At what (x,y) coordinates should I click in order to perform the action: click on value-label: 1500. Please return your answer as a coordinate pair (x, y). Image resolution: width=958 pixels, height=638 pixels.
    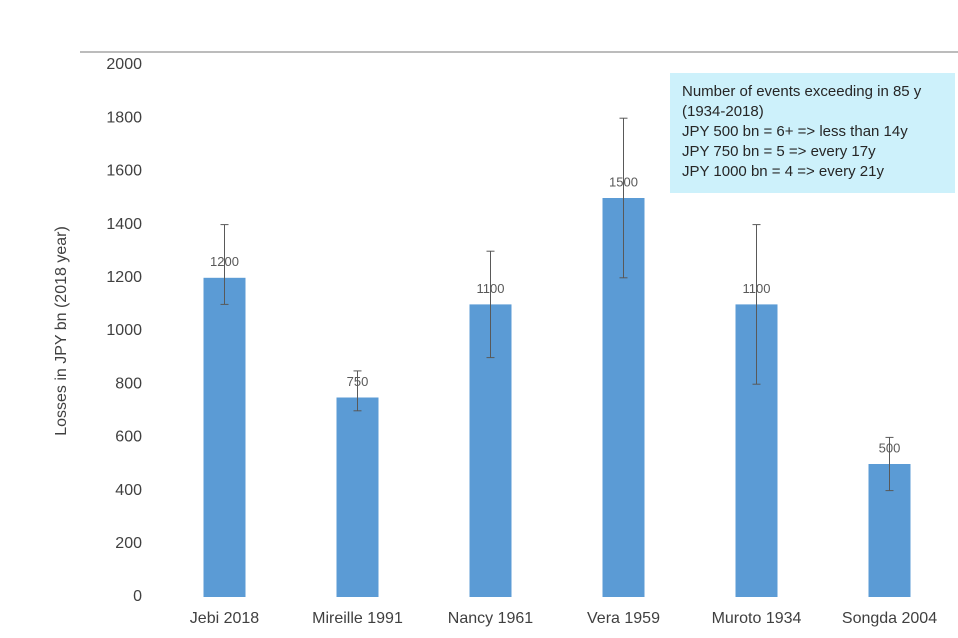
    Looking at the image, I should click on (623, 181).